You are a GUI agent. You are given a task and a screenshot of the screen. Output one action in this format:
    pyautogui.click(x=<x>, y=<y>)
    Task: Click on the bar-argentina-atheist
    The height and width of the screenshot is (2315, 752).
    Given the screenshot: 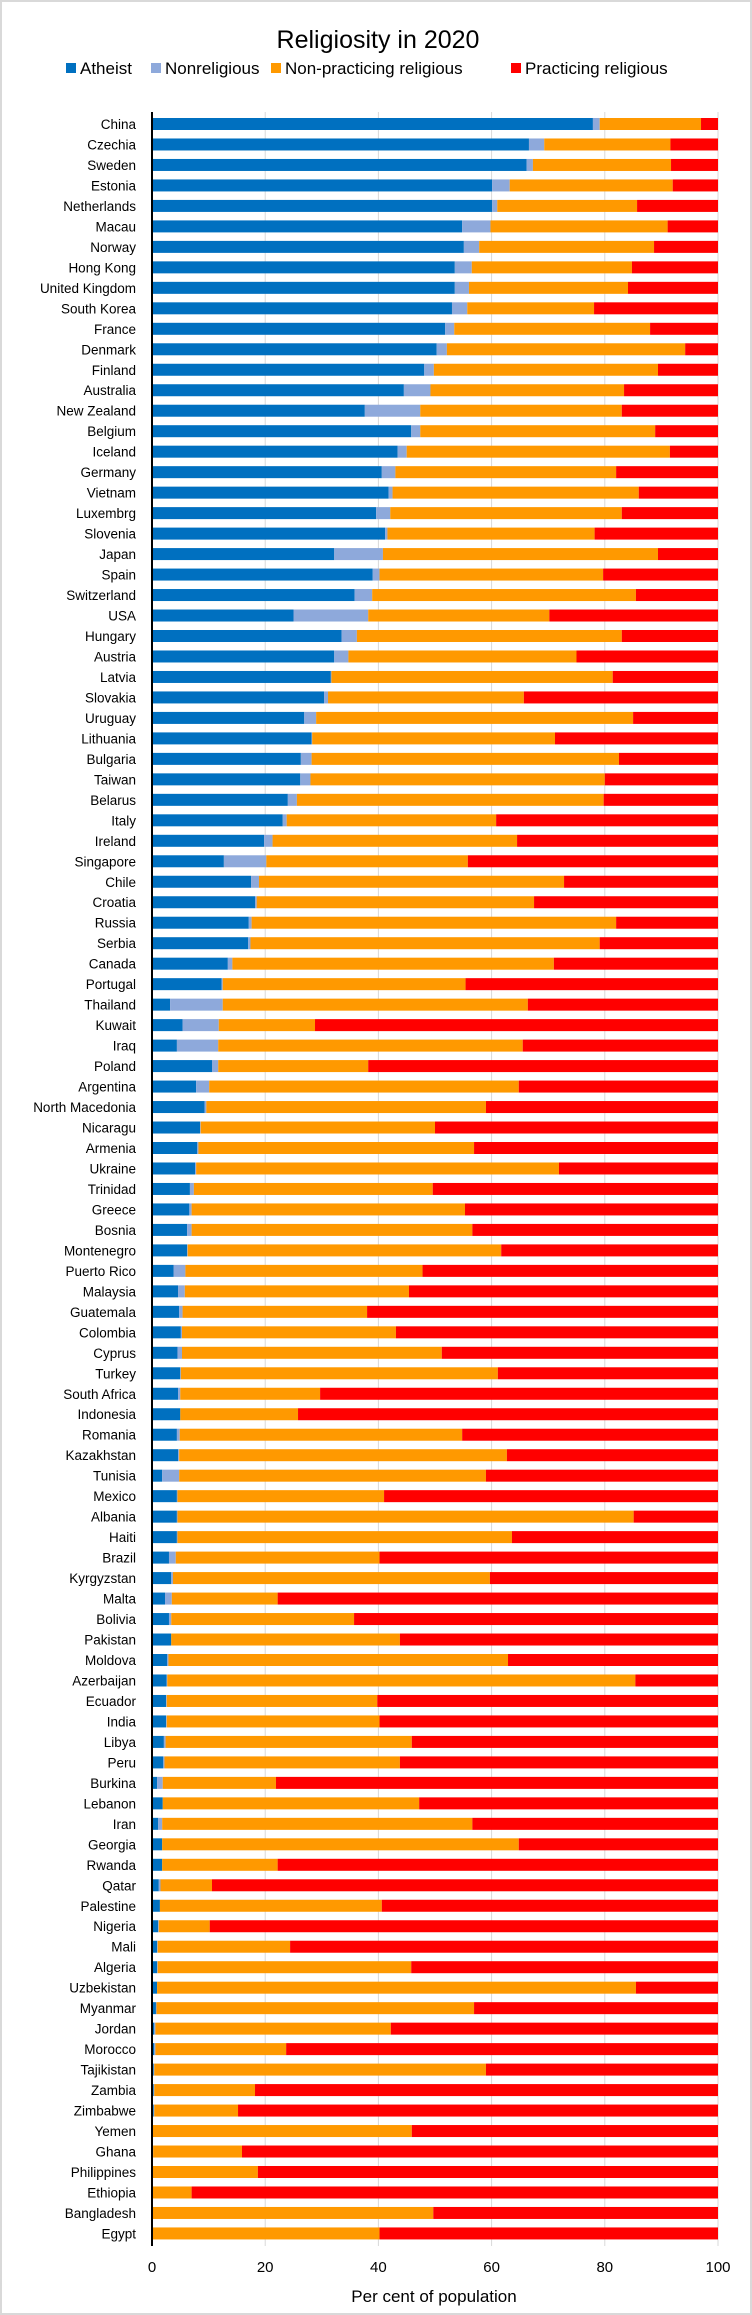 What is the action you would take?
    pyautogui.click(x=174, y=1086)
    